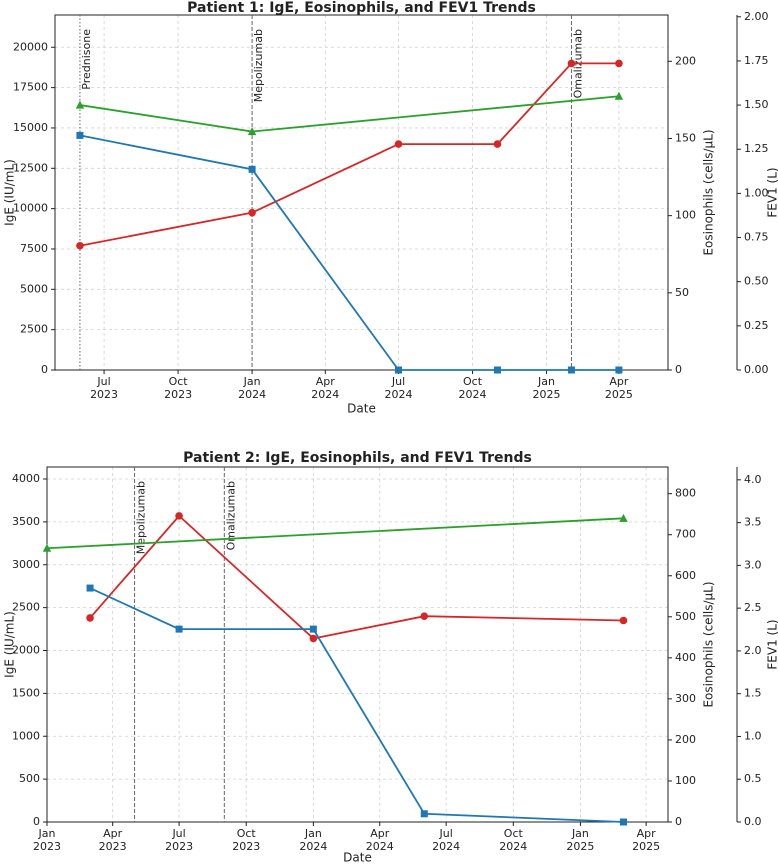 The image size is (778, 865). Describe the element at coordinates (30, 208) in the screenshot. I see `y-tick-label: 10000` at that location.